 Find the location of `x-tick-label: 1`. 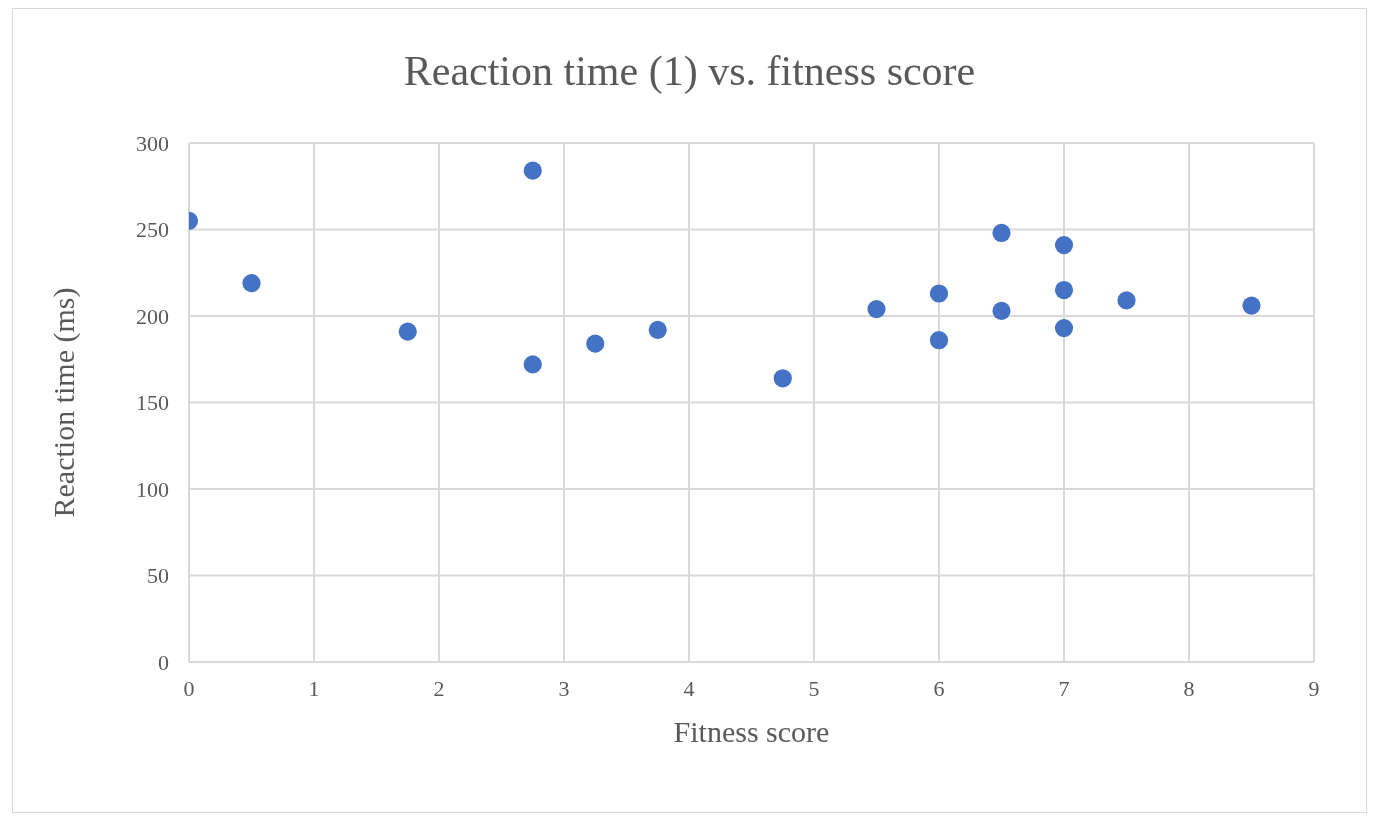

x-tick-label: 1 is located at coordinates (314, 688).